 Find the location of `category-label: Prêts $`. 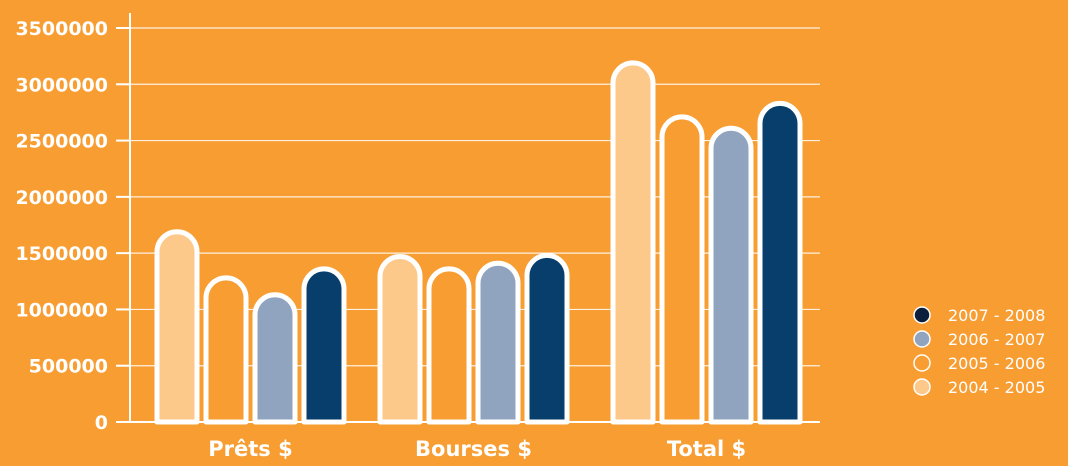

category-label: Prêts $ is located at coordinates (250, 449).